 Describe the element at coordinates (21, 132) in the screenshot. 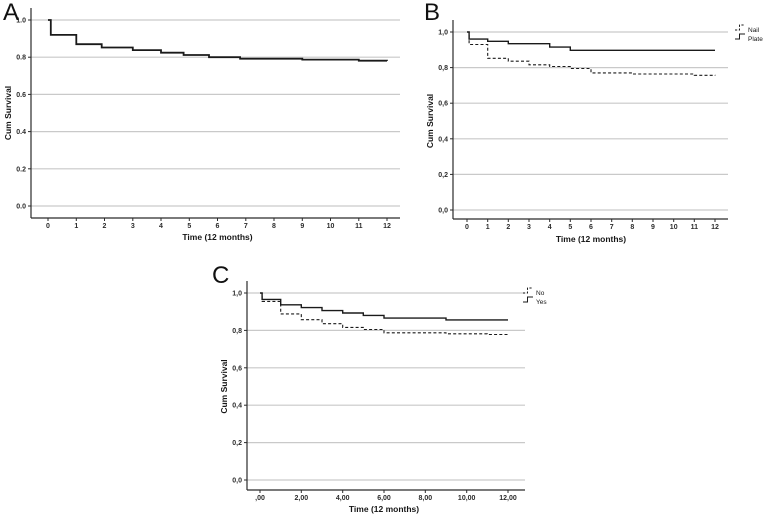

I see `y-tick-label: 0.4` at that location.